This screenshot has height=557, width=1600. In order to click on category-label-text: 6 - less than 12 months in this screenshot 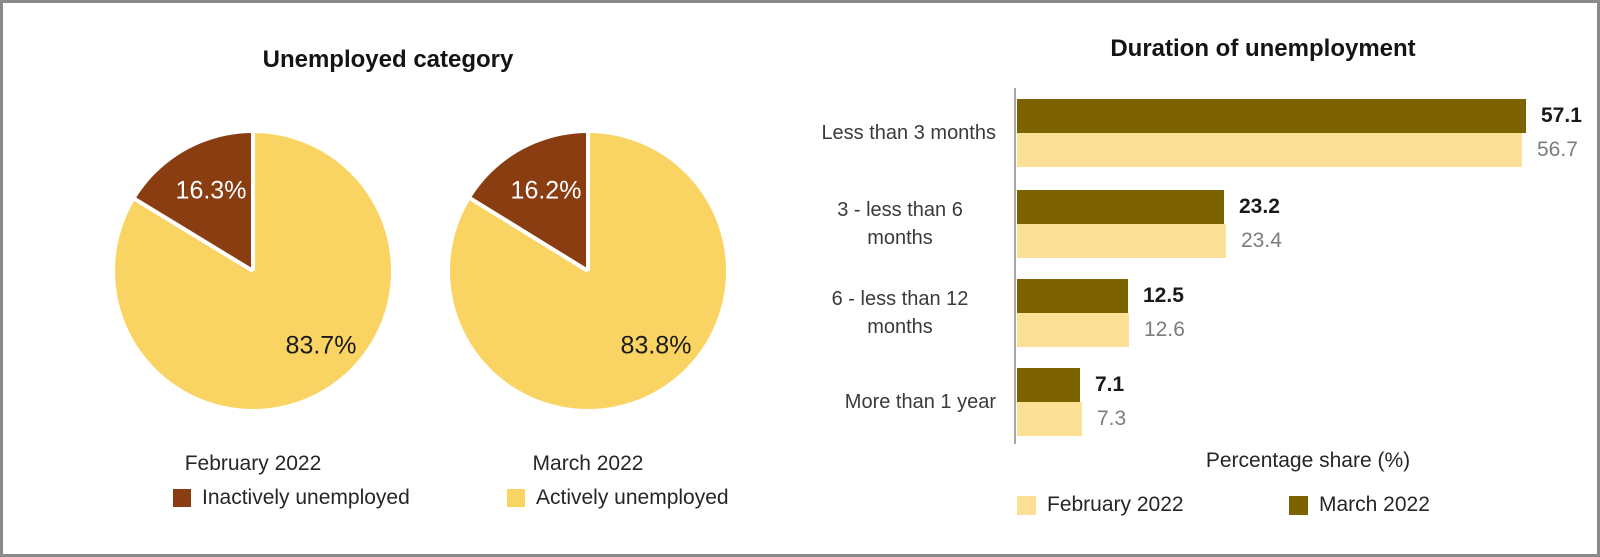, I will do `click(900, 313)`.